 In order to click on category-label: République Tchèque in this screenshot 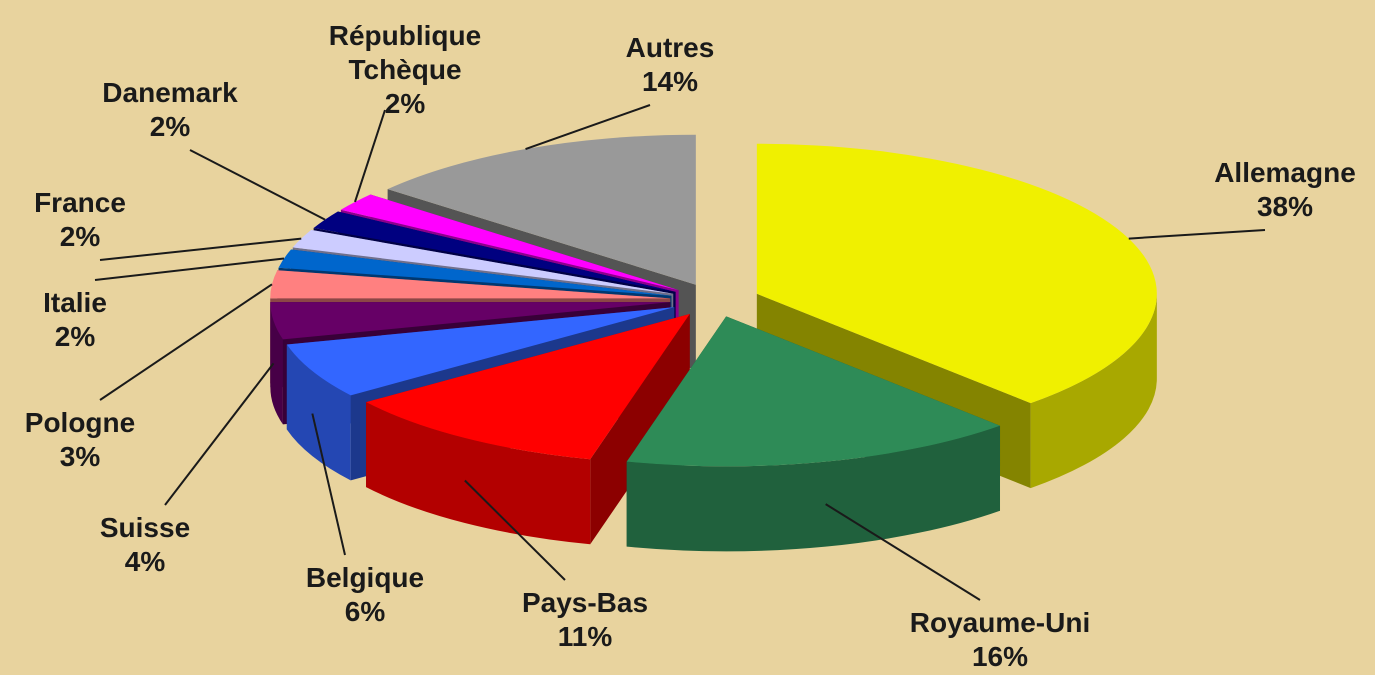, I will do `click(405, 52)`.